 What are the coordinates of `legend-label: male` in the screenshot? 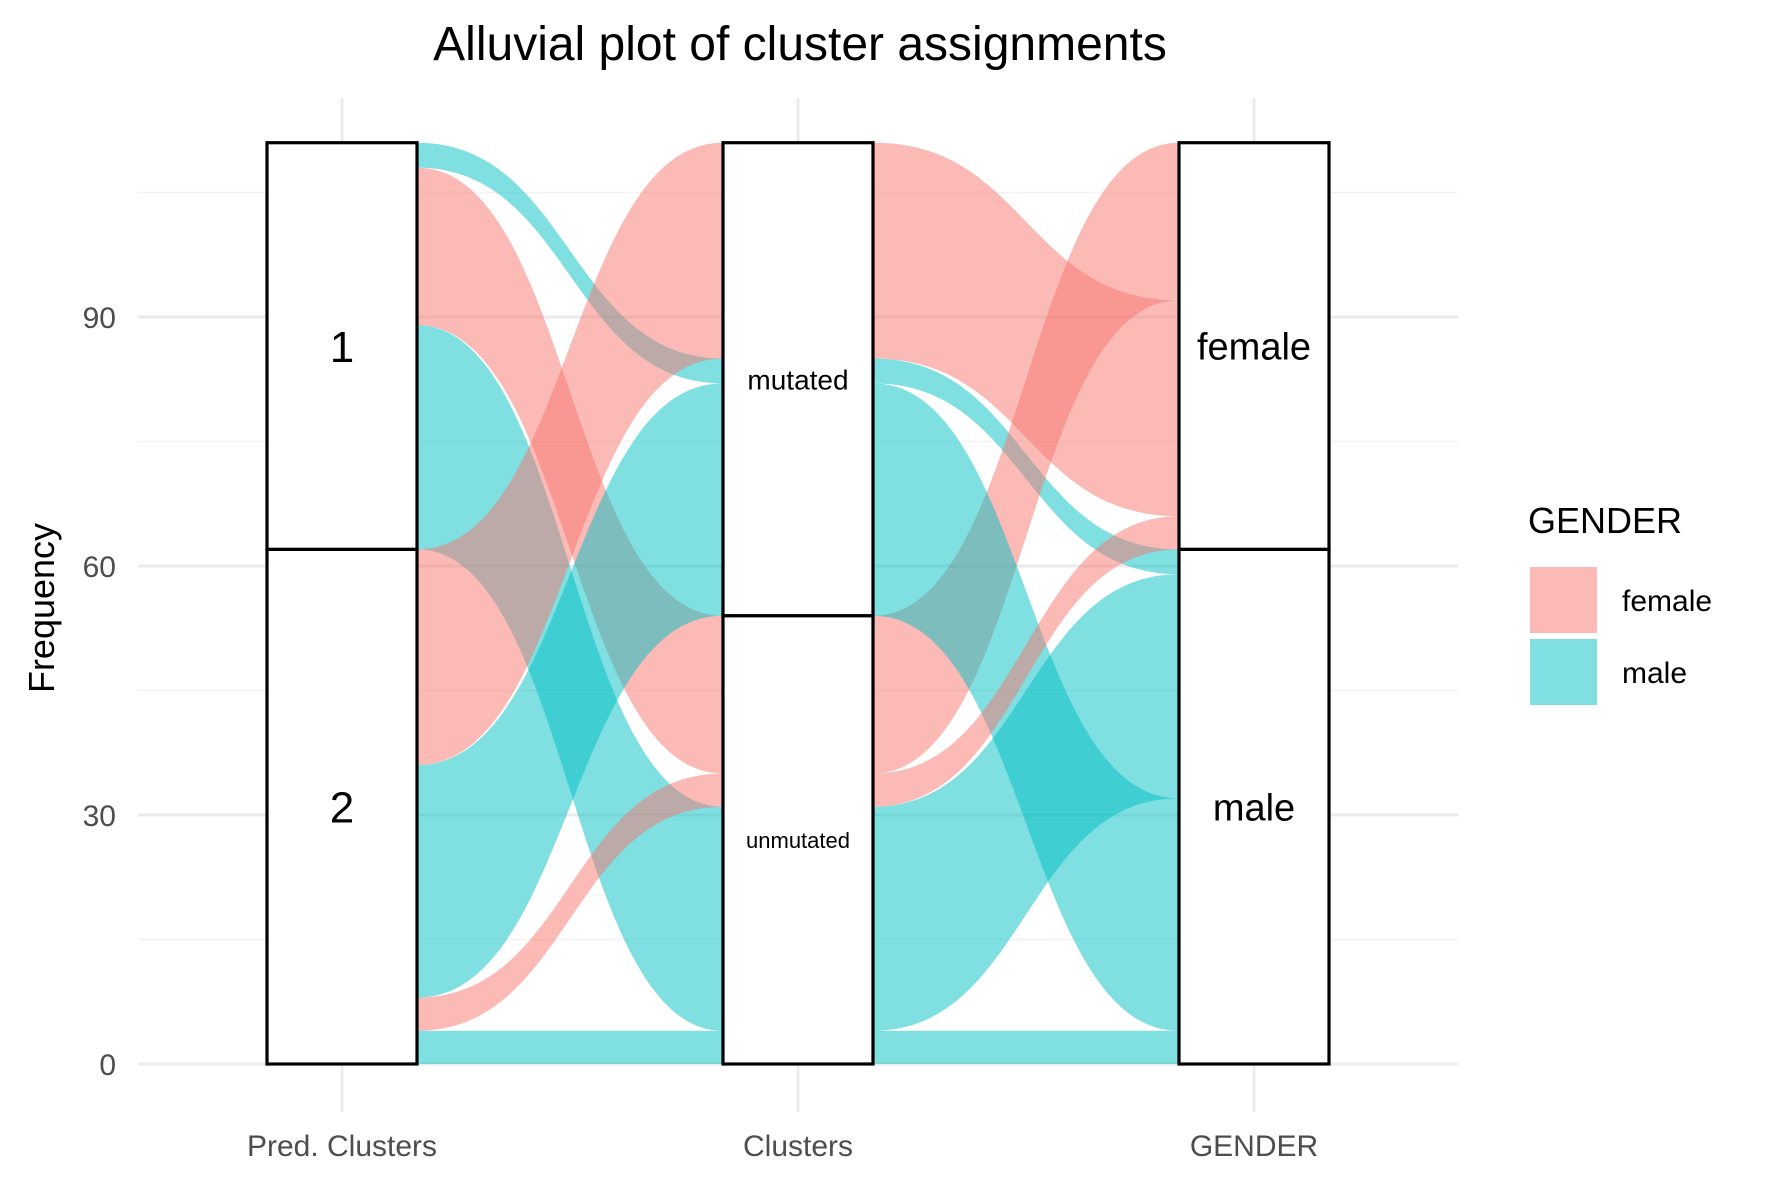 It's located at (1654, 673).